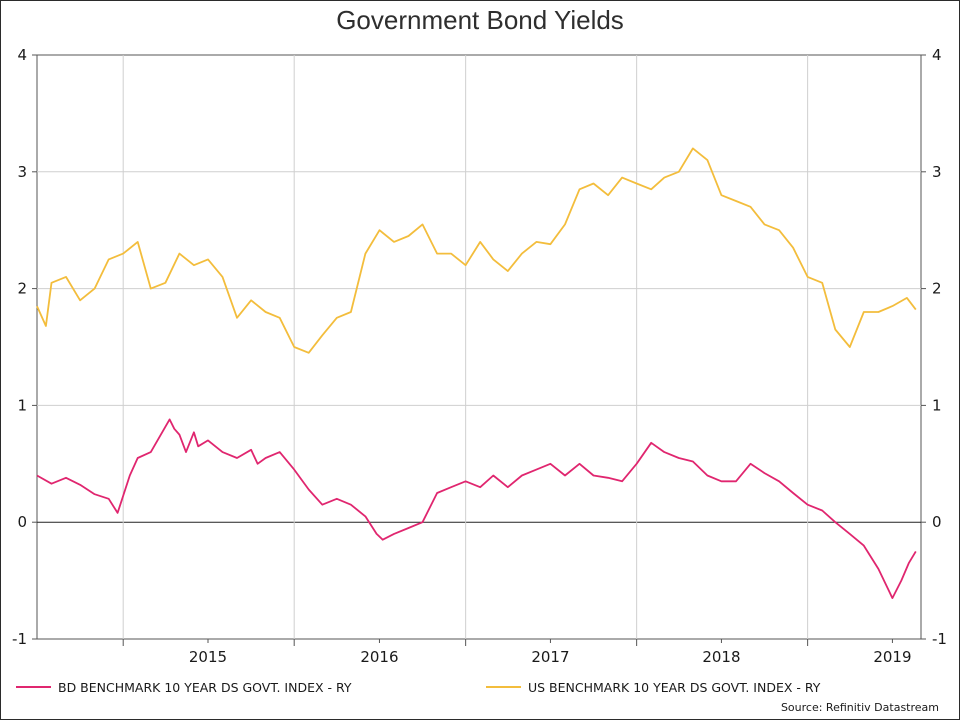 This screenshot has height=720, width=960. Describe the element at coordinates (939, 639) in the screenshot. I see `y-tick-label-right: -1` at that location.